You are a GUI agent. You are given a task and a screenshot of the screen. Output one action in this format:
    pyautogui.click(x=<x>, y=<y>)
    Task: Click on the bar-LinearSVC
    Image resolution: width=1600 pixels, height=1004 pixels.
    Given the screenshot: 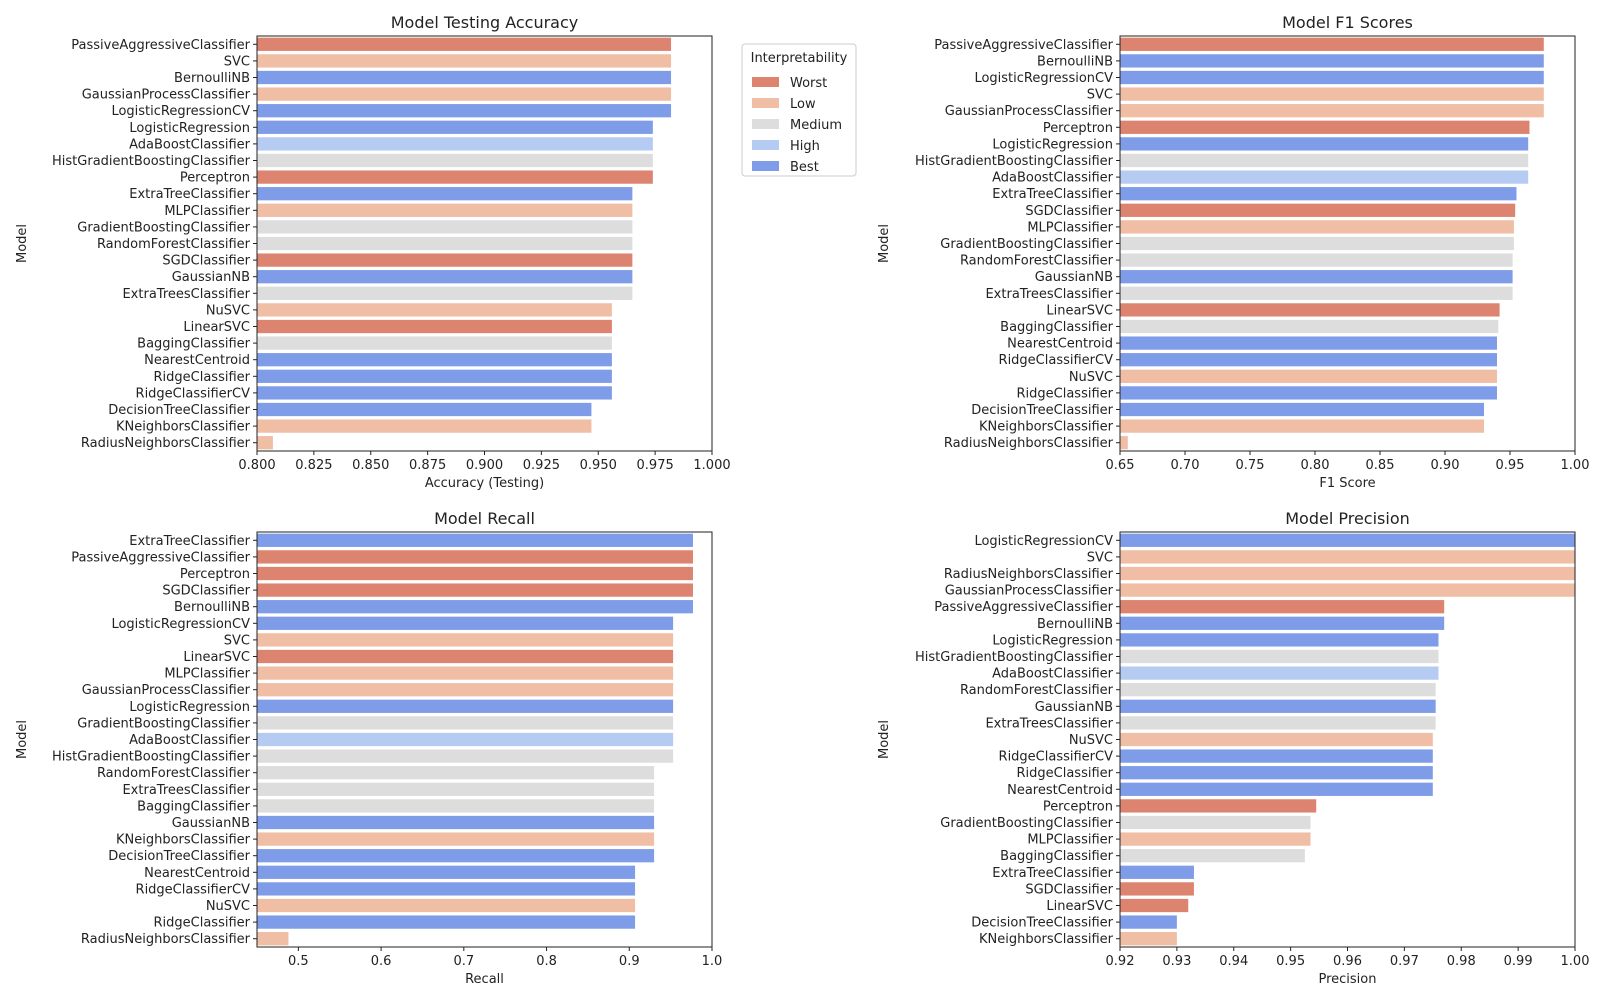 What is the action you would take?
    pyautogui.click(x=1154, y=905)
    